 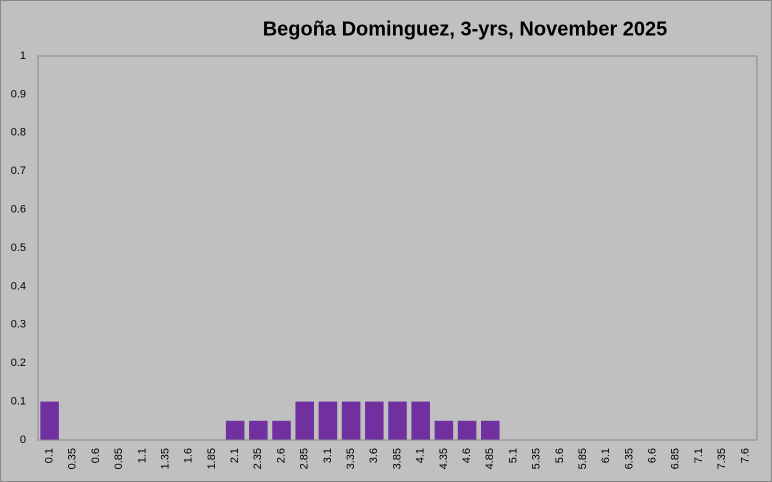 What do you see at coordinates (18, 171) in the screenshot?
I see `y-tick-label: 0.7` at bounding box center [18, 171].